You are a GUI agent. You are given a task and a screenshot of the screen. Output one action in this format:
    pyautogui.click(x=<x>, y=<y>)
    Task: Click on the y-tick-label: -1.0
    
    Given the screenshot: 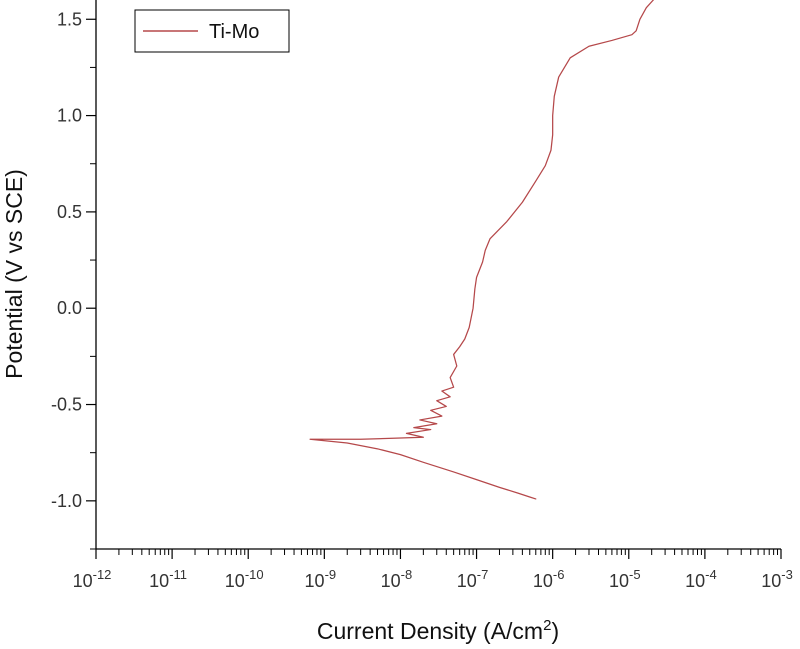 What is the action you would take?
    pyautogui.click(x=66, y=501)
    